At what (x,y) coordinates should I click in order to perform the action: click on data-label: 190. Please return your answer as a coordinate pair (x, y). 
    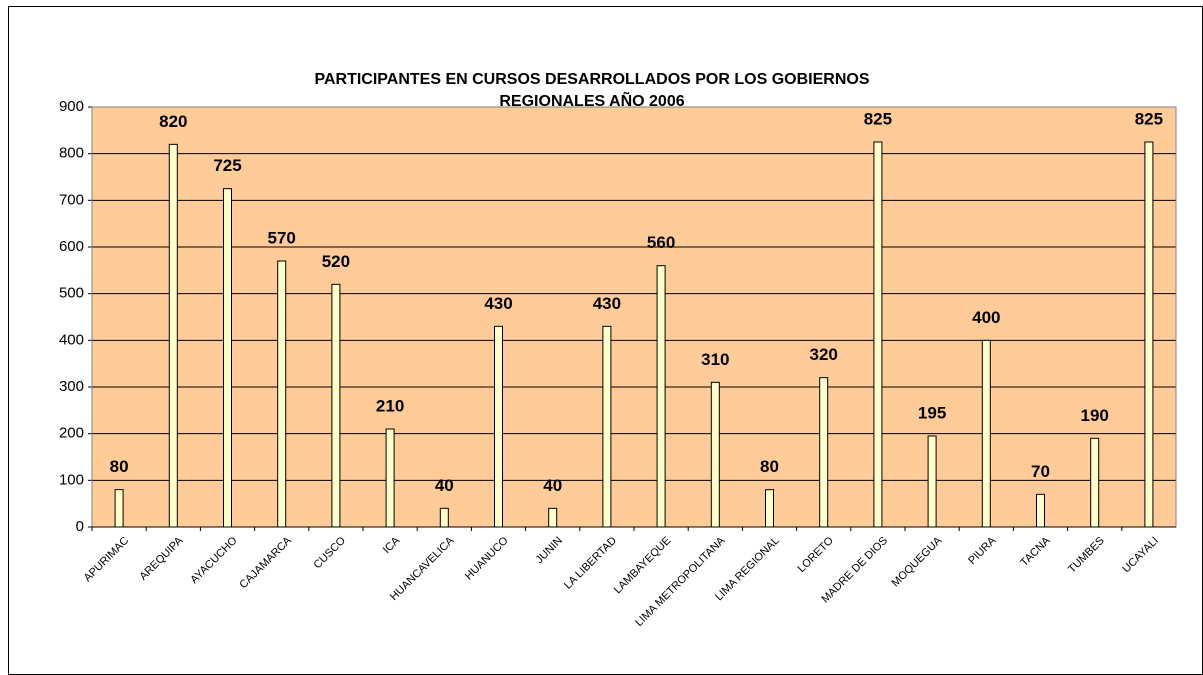
    Looking at the image, I should click on (1095, 415).